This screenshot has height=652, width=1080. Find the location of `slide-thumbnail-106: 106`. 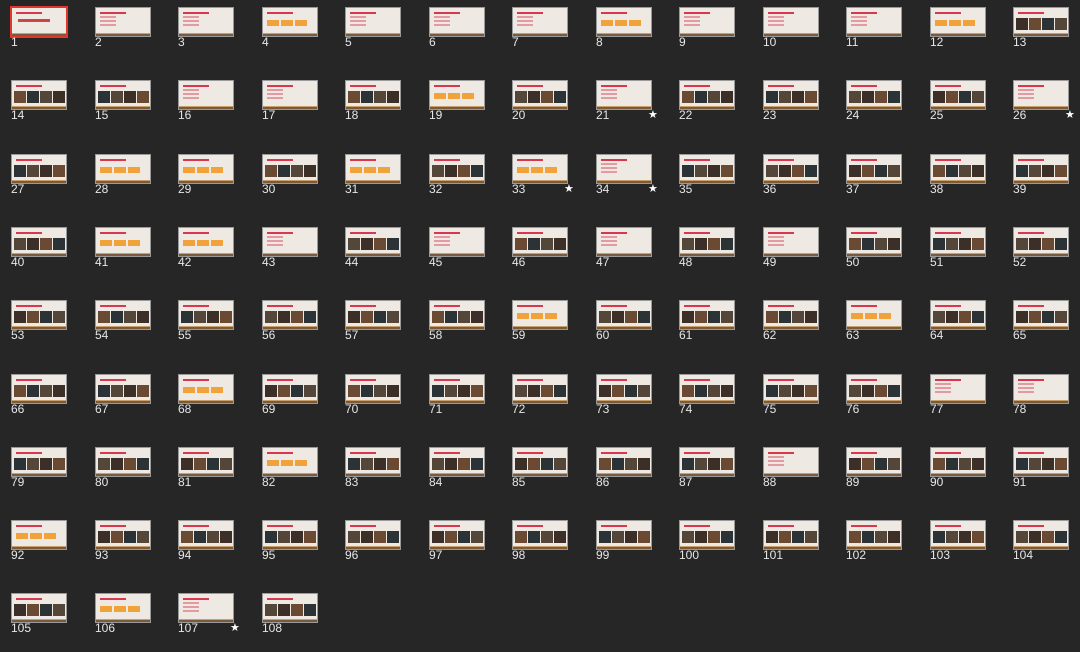

slide-thumbnail-106: 106 is located at coordinates (123, 613).